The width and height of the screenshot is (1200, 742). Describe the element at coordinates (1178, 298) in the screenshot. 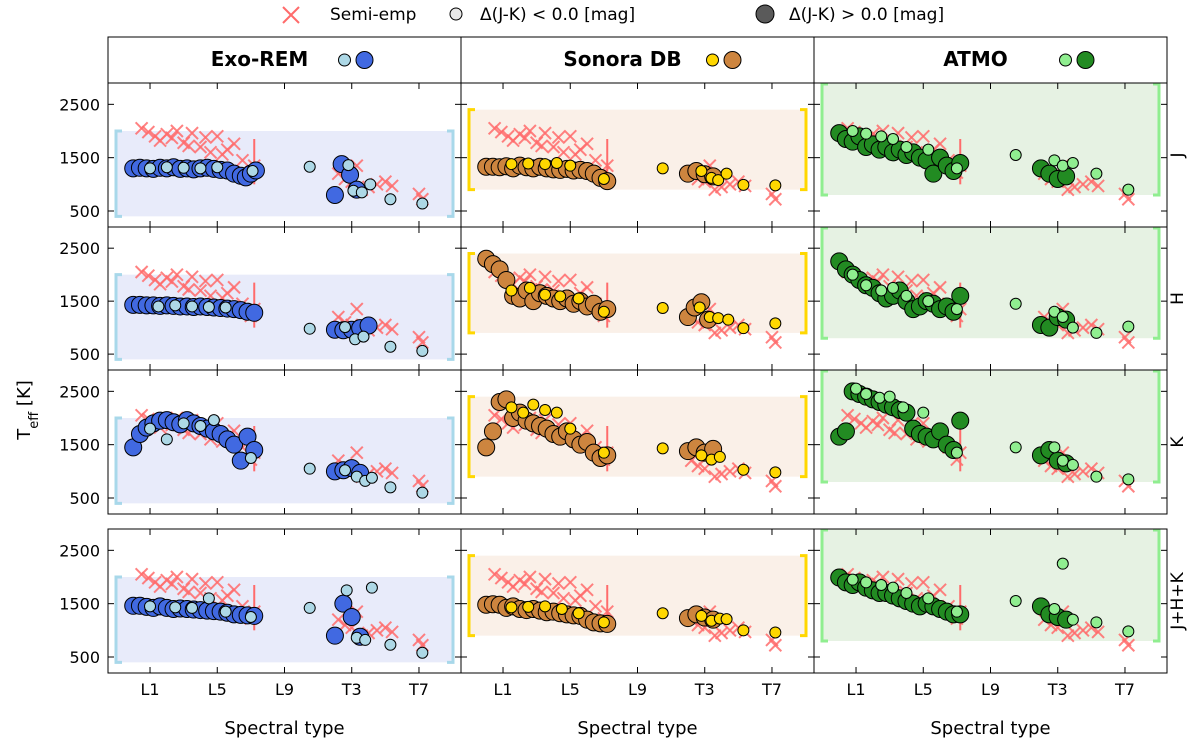

I see `band-label: H` at that location.